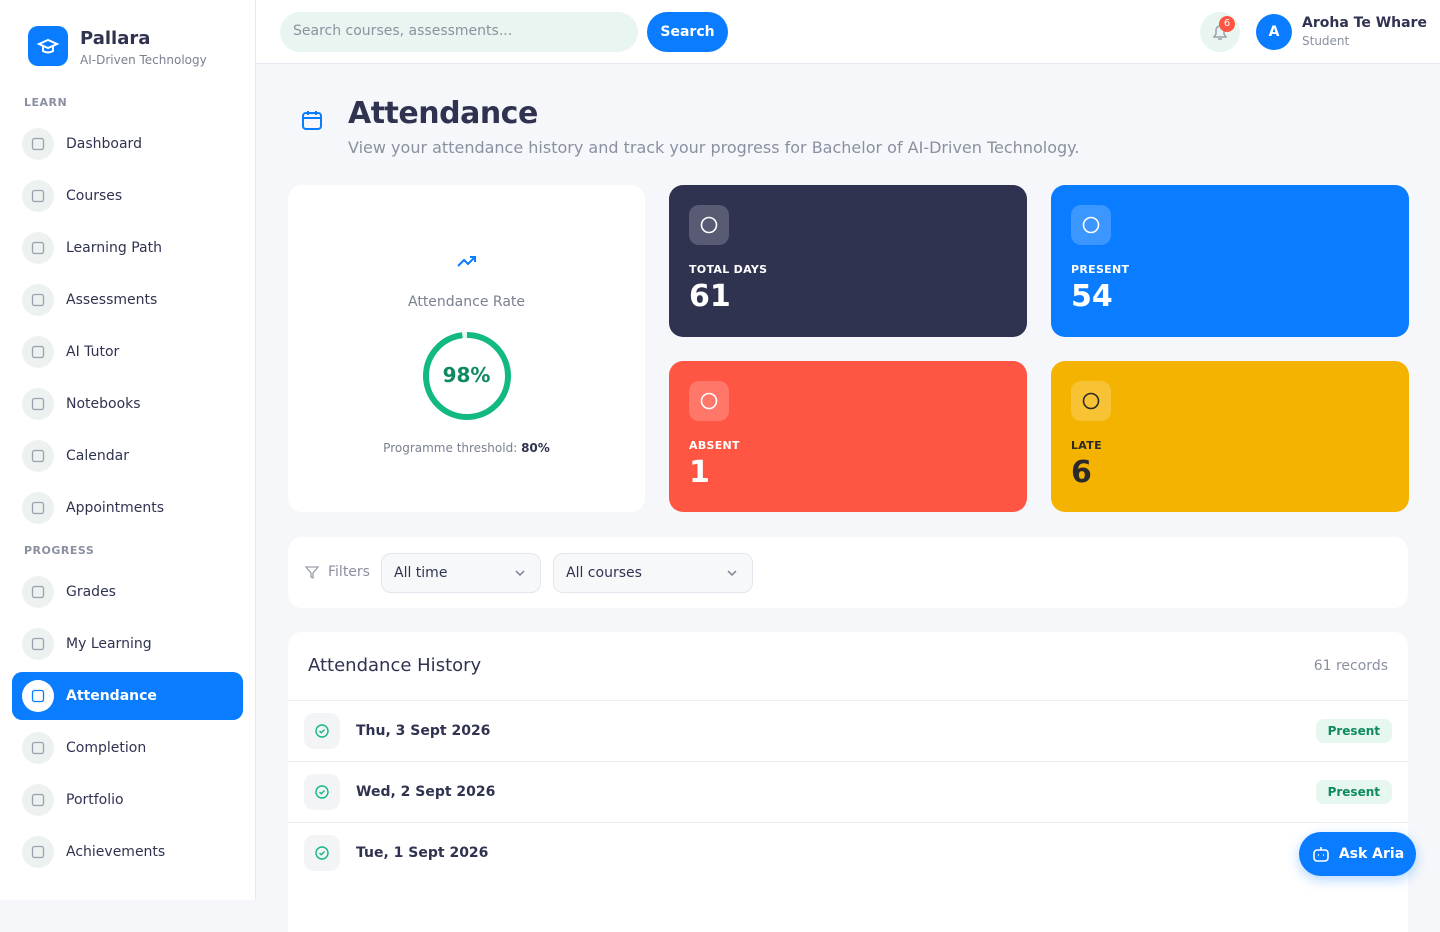  I want to click on nav-item: My Learning, so click(127, 644).